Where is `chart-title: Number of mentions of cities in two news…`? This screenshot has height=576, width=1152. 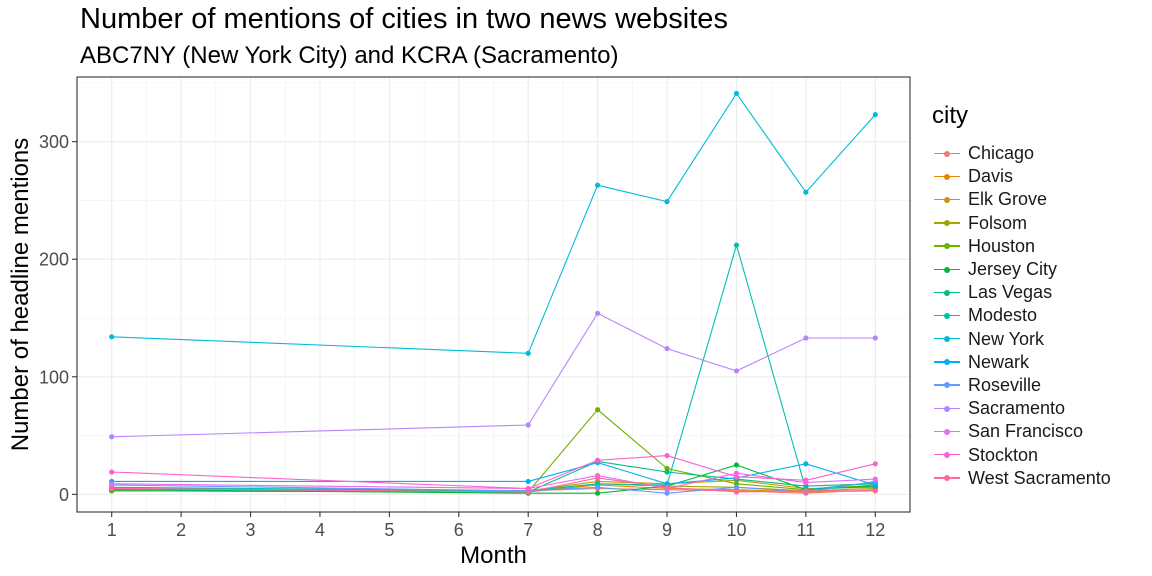 chart-title: Number of mentions of cities in two news… is located at coordinates (404, 19).